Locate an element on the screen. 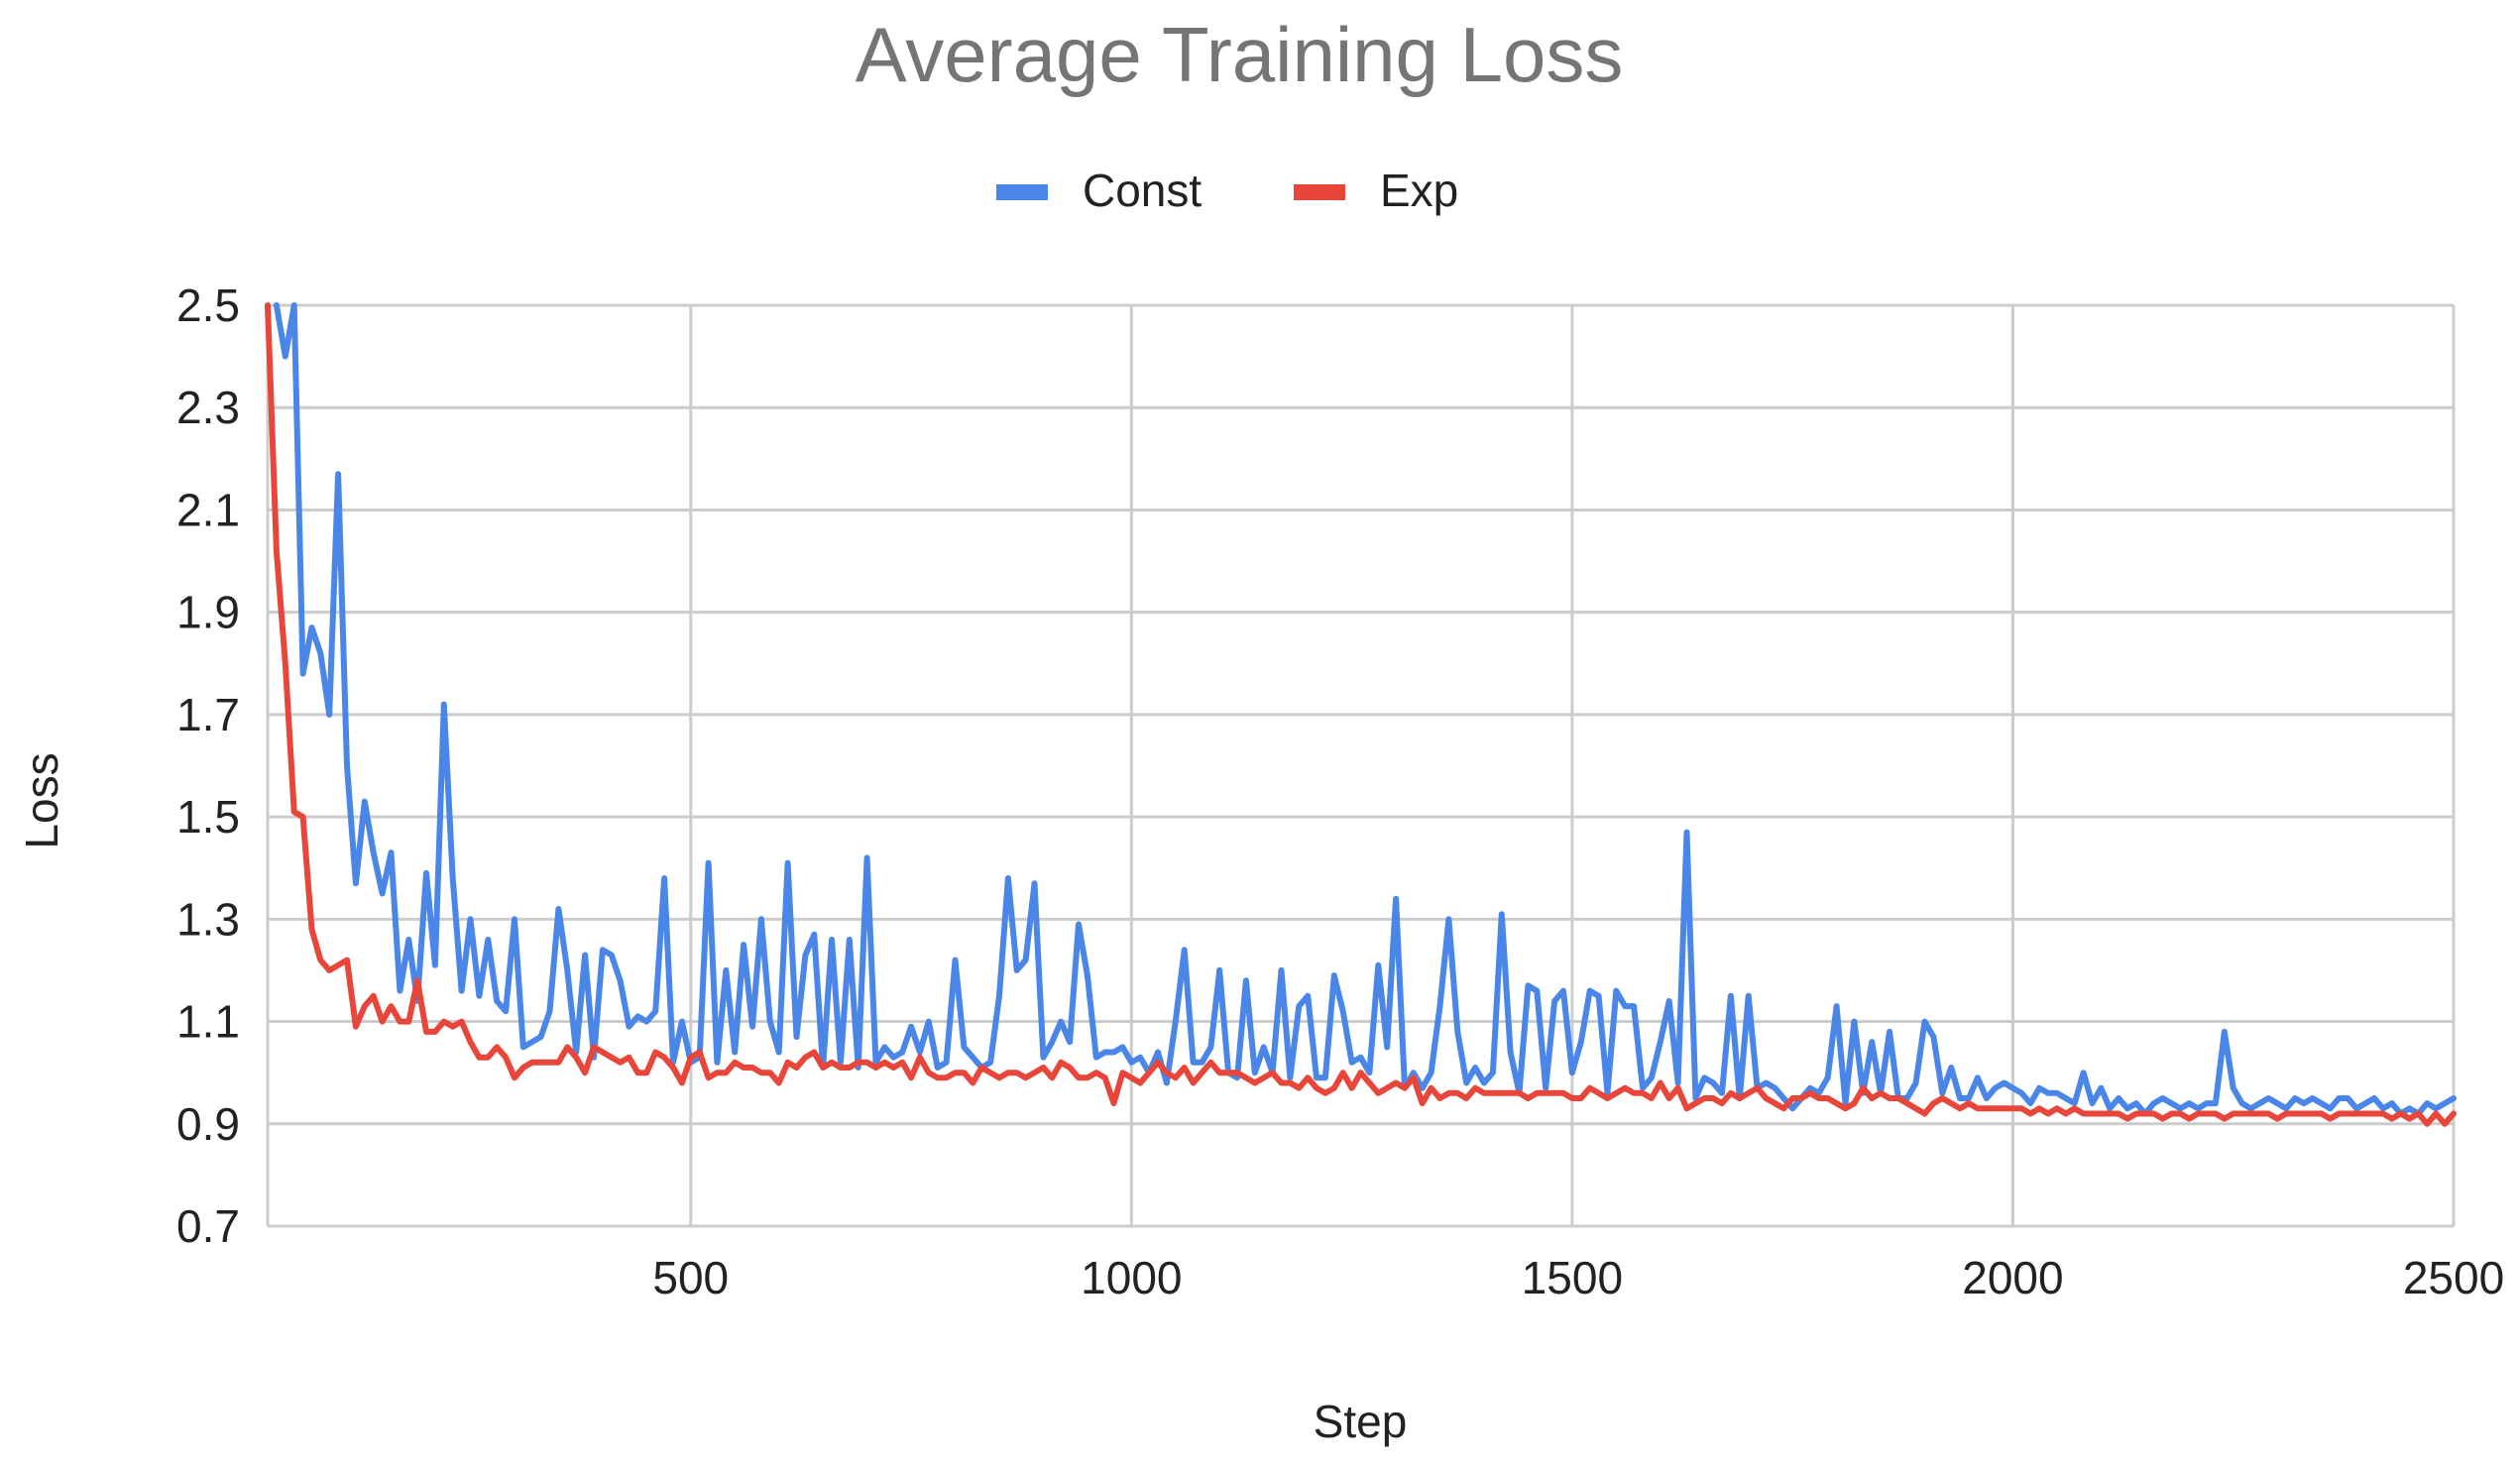 Image resolution: width=2520 pixels, height=1467 pixels. legend-swatch-const is located at coordinates (1022, 192).